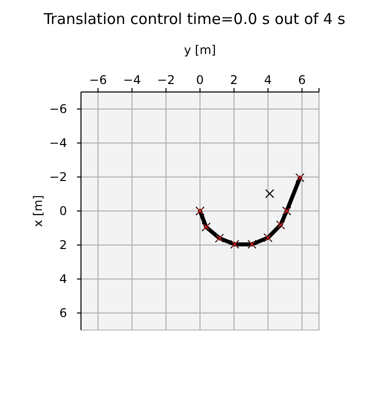 The height and width of the screenshot is (411, 389). What do you see at coordinates (63, 313) in the screenshot?
I see `y-tick-label: 6` at bounding box center [63, 313].